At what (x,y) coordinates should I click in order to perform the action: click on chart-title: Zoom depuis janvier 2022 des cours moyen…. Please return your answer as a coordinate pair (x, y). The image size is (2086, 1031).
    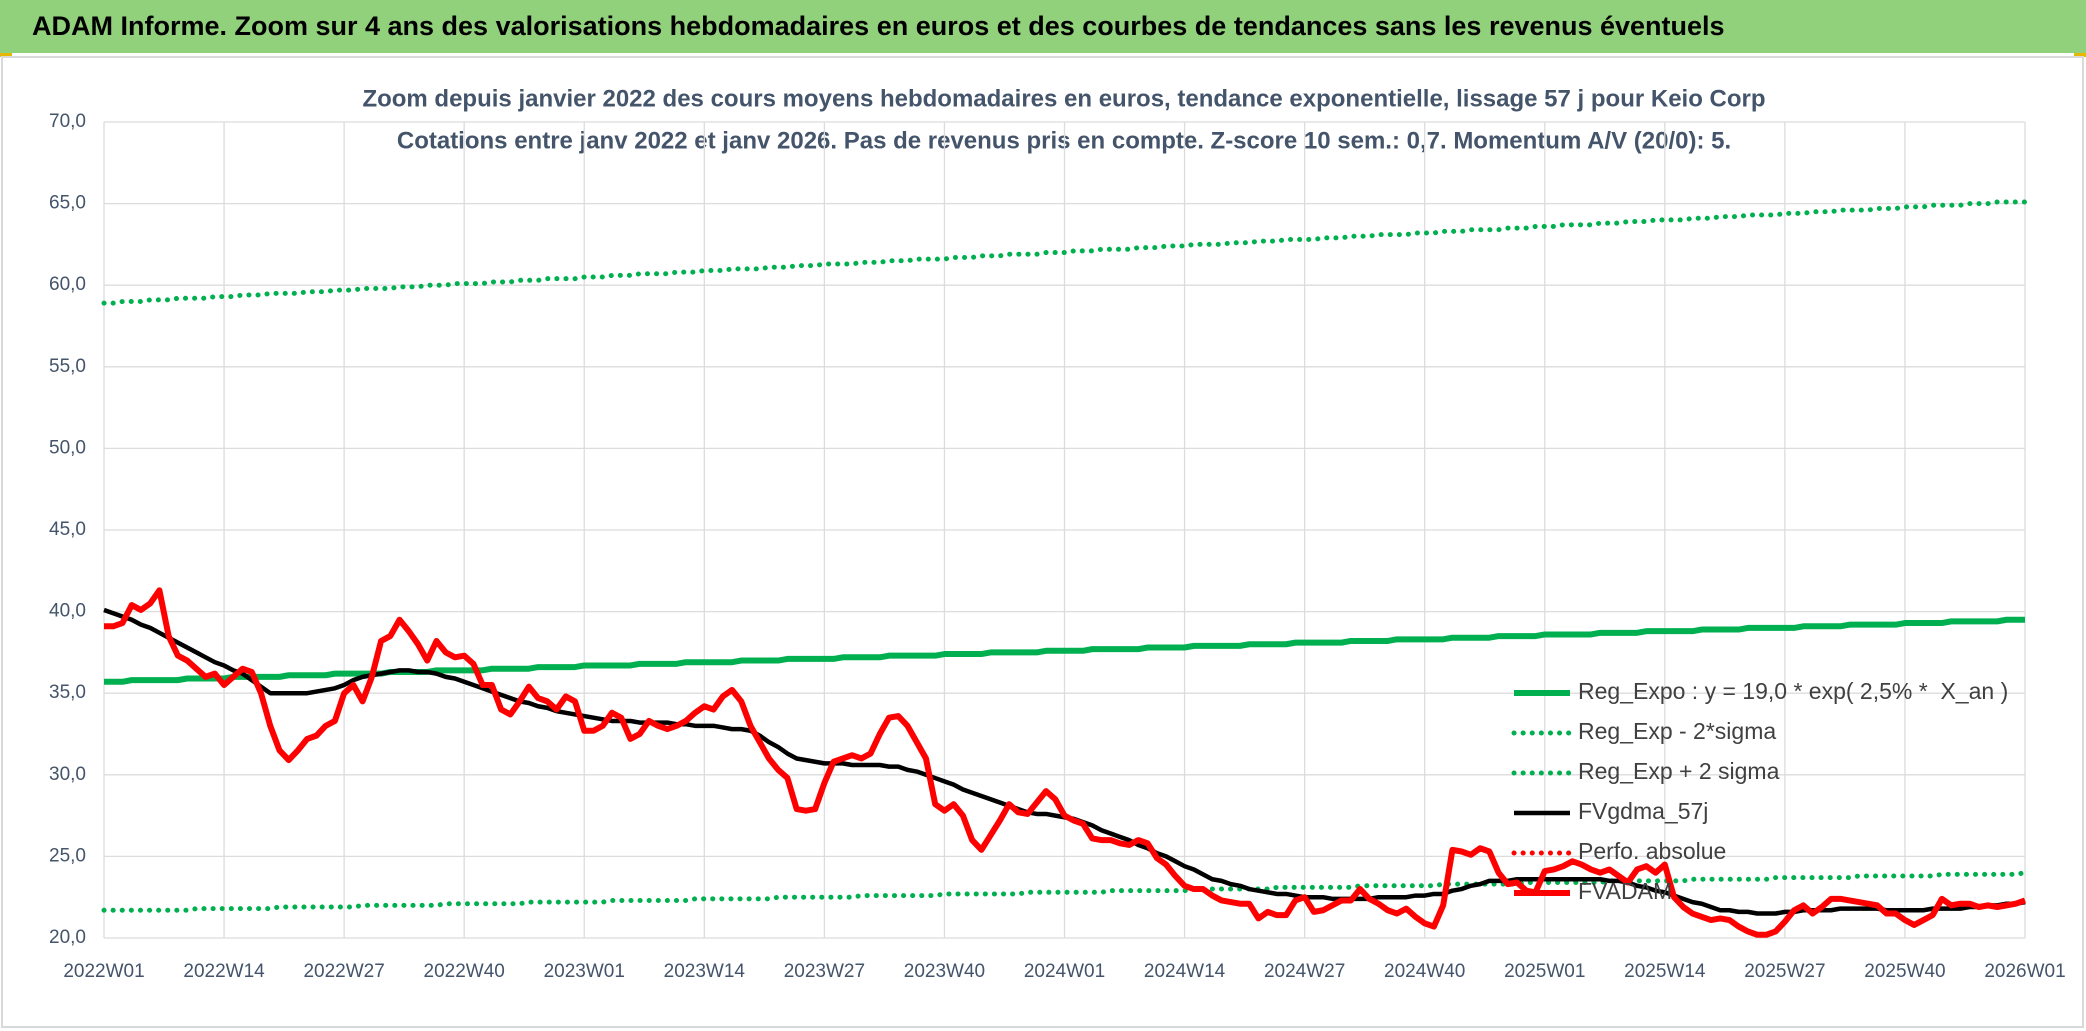
    Looking at the image, I should click on (1063, 98).